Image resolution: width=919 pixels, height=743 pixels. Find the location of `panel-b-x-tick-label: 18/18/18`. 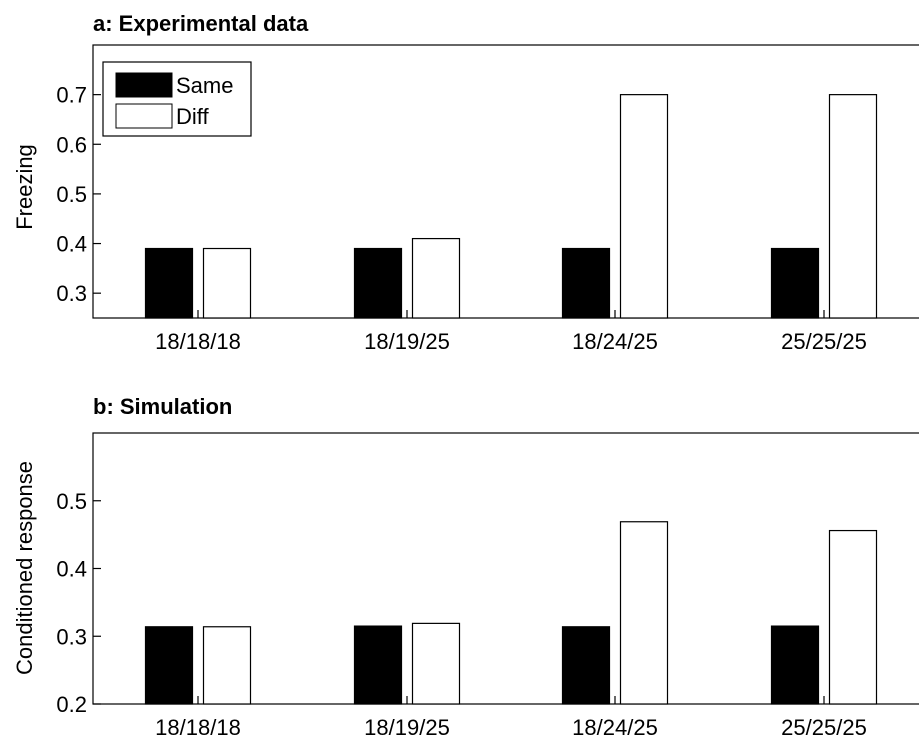

panel-b-x-tick-label: 18/18/18 is located at coordinates (198, 727).